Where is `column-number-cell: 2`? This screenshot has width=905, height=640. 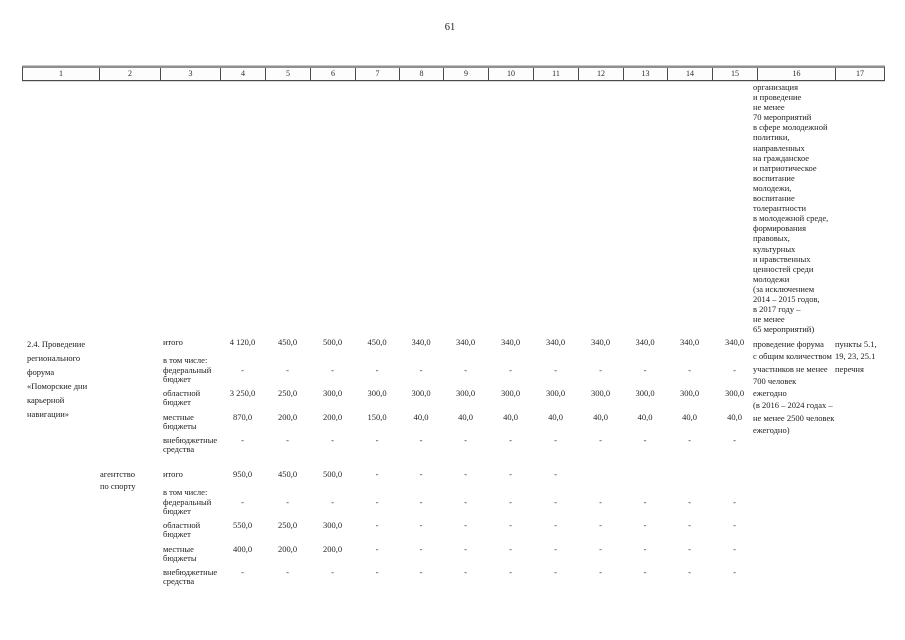
column-number-cell: 2 is located at coordinates (130, 74).